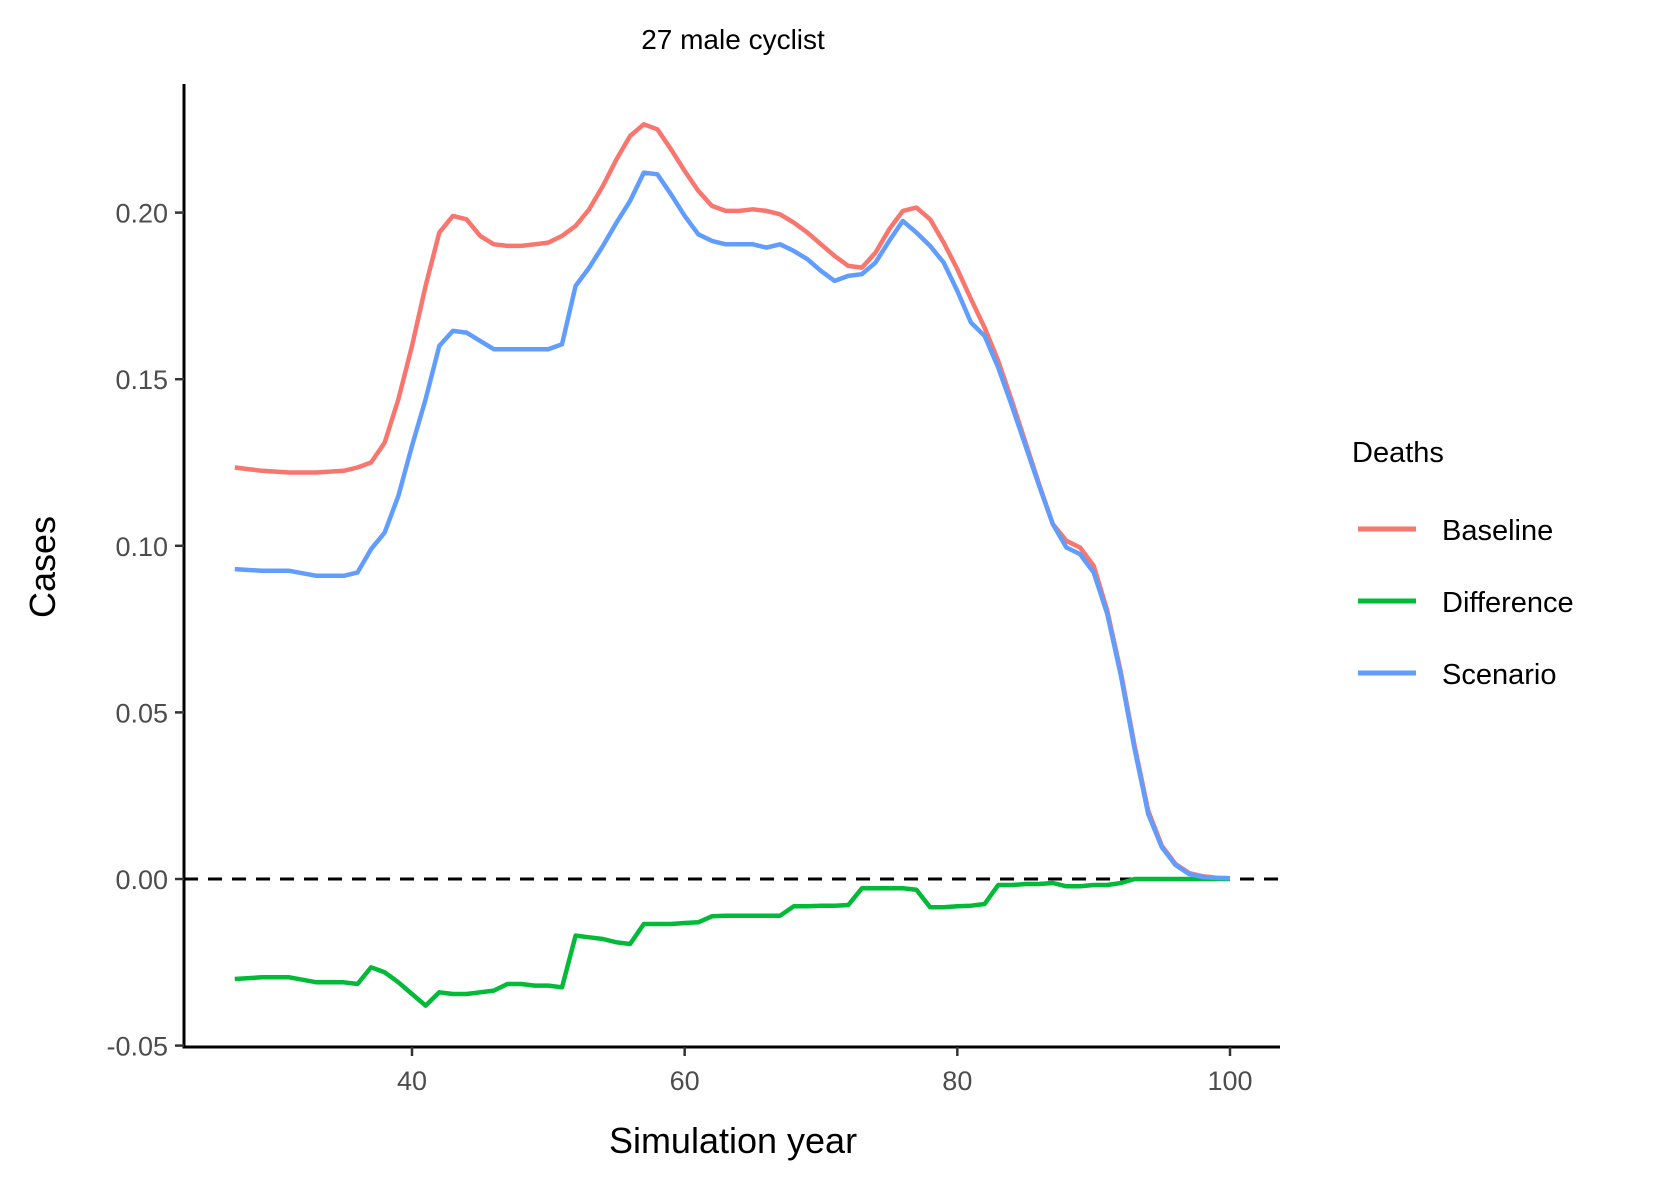 This screenshot has height=1181, width=1653. I want to click on legend-label: Difference, so click(1508, 603).